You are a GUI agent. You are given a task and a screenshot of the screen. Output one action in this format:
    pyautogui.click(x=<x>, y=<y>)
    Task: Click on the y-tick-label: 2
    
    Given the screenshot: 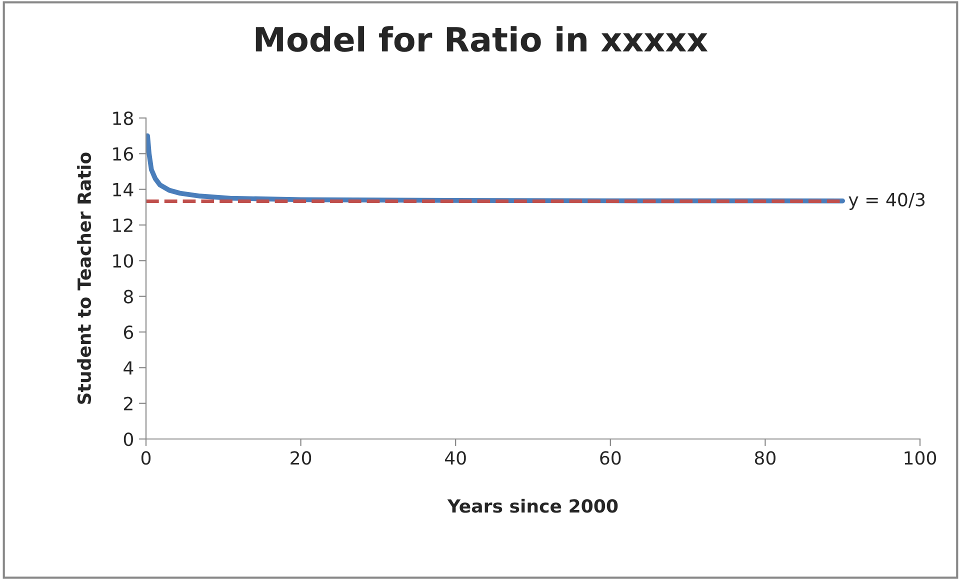 What is the action you would take?
    pyautogui.click(x=128, y=403)
    